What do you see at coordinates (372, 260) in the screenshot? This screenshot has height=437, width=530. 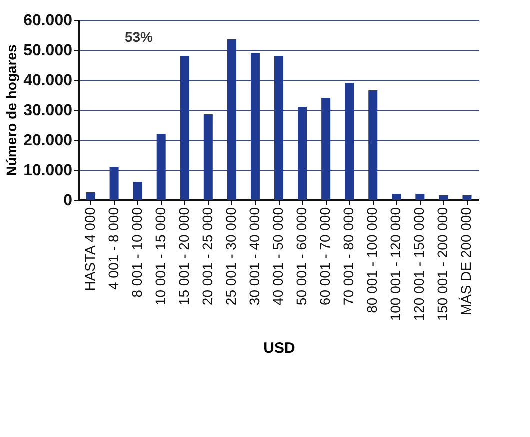 I see `x-tick-label: 80 001 - 100 000` at bounding box center [372, 260].